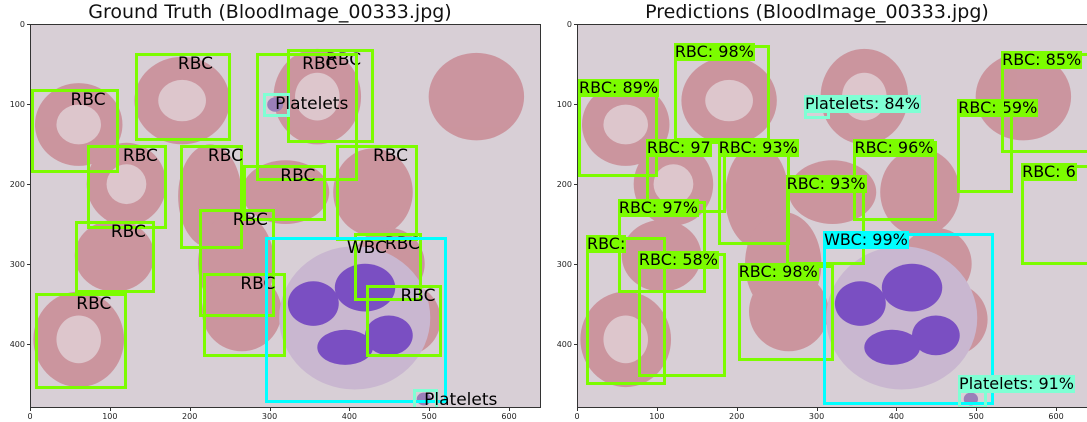 The image size is (1087, 422). Describe the element at coordinates (619, 87) in the screenshot. I see `rbc-label: RBC: 89%` at that location.